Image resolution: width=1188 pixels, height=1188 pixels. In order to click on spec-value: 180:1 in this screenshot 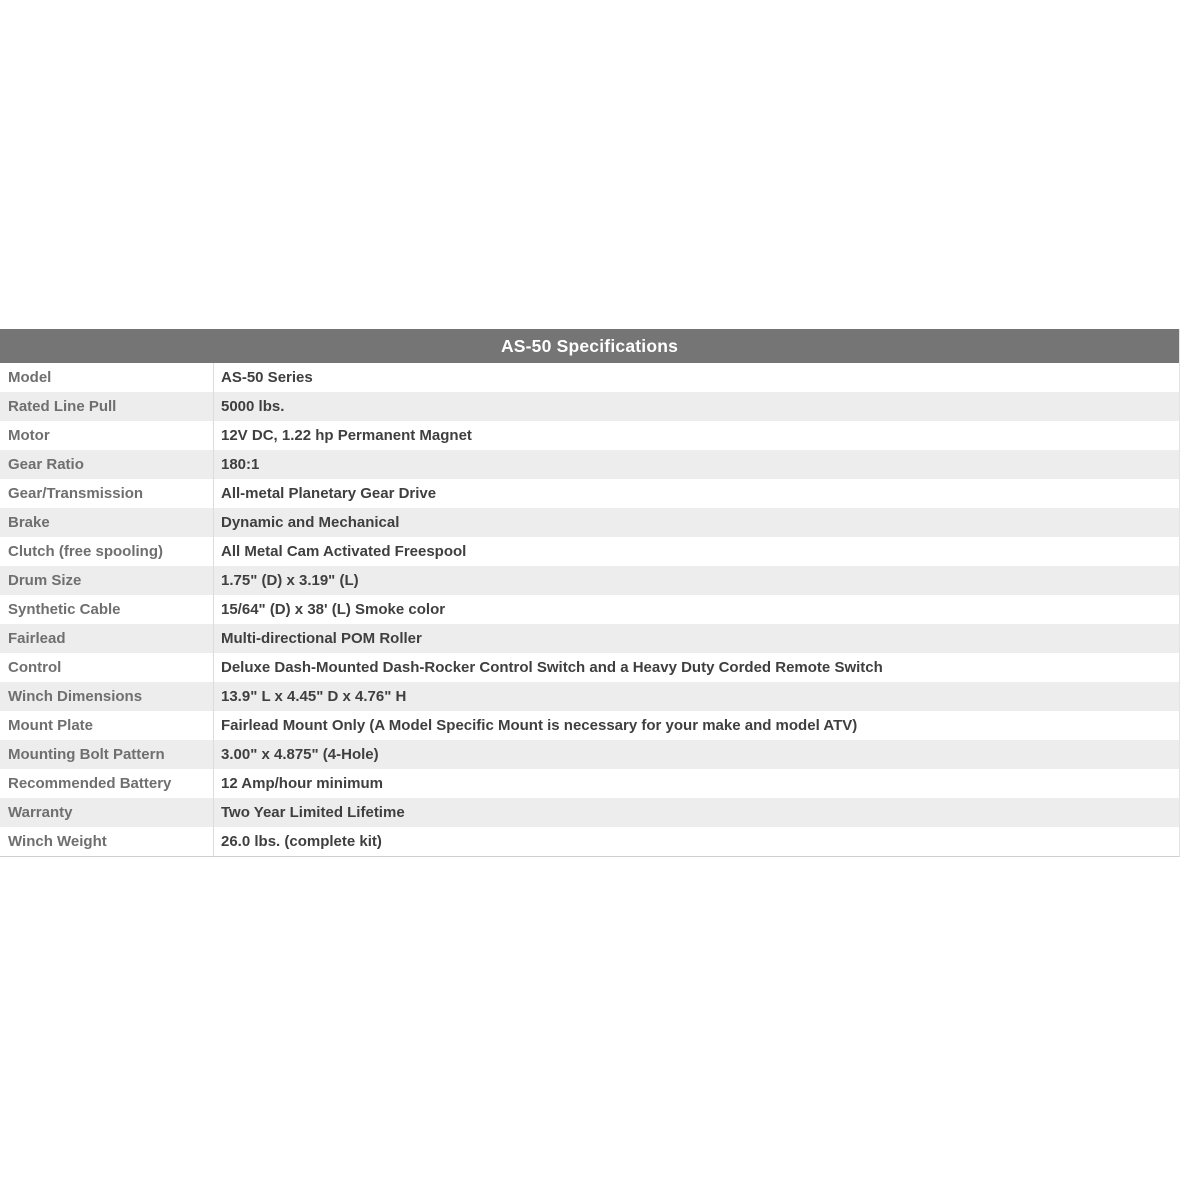, I will do `click(240, 464)`.